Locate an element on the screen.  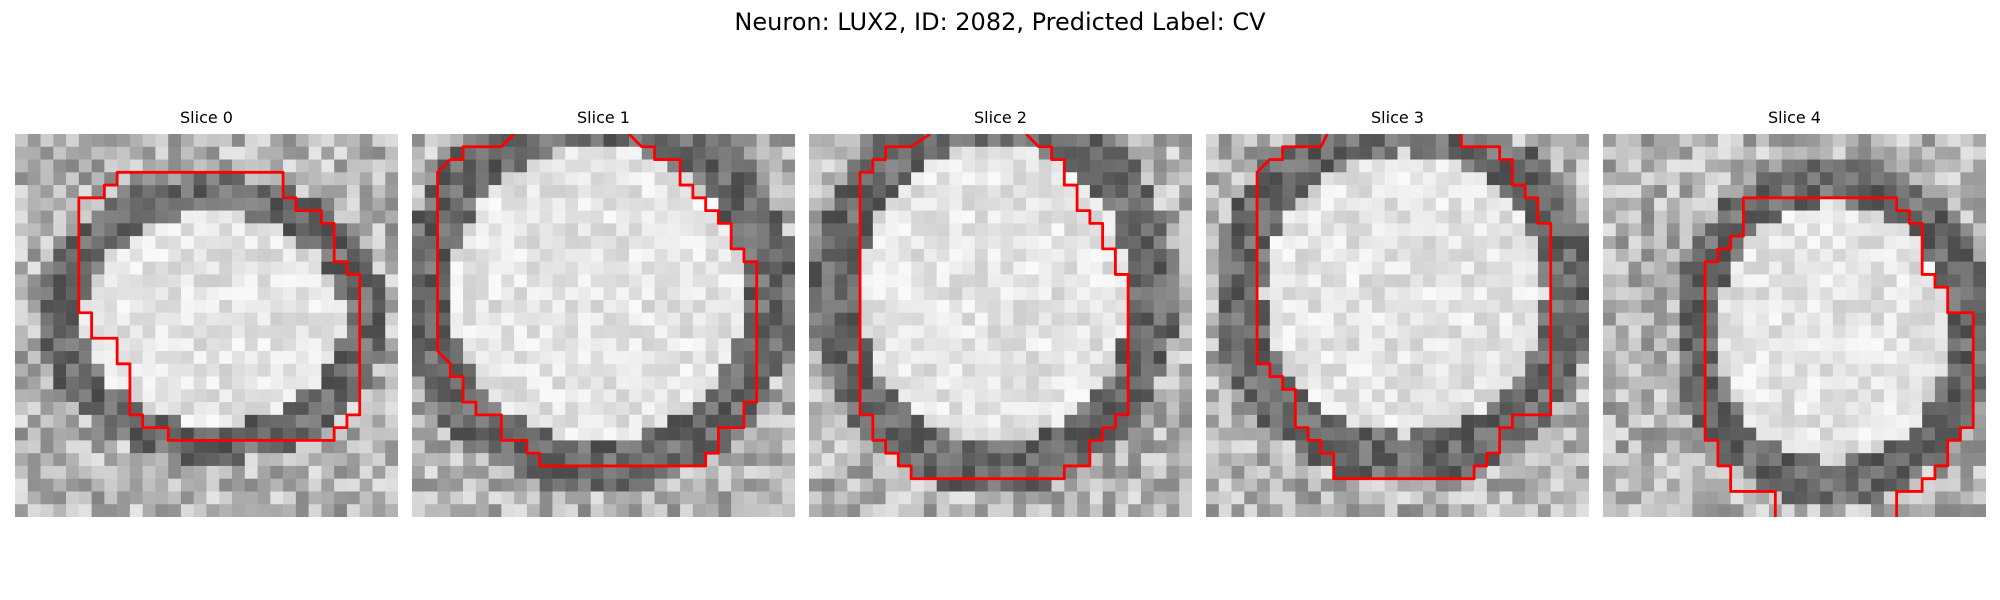
slice-panel-4: Slice 4 is located at coordinates (1794, 312).